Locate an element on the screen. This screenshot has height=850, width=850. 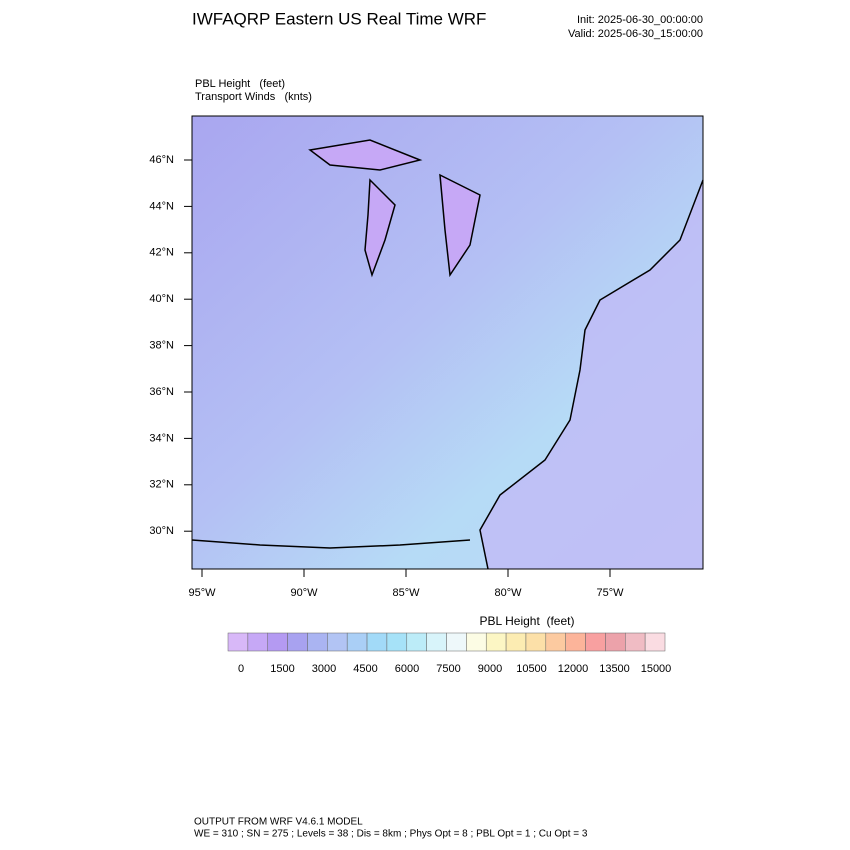
vector-label: Transport Winds (knts) is located at coordinates (253, 97).